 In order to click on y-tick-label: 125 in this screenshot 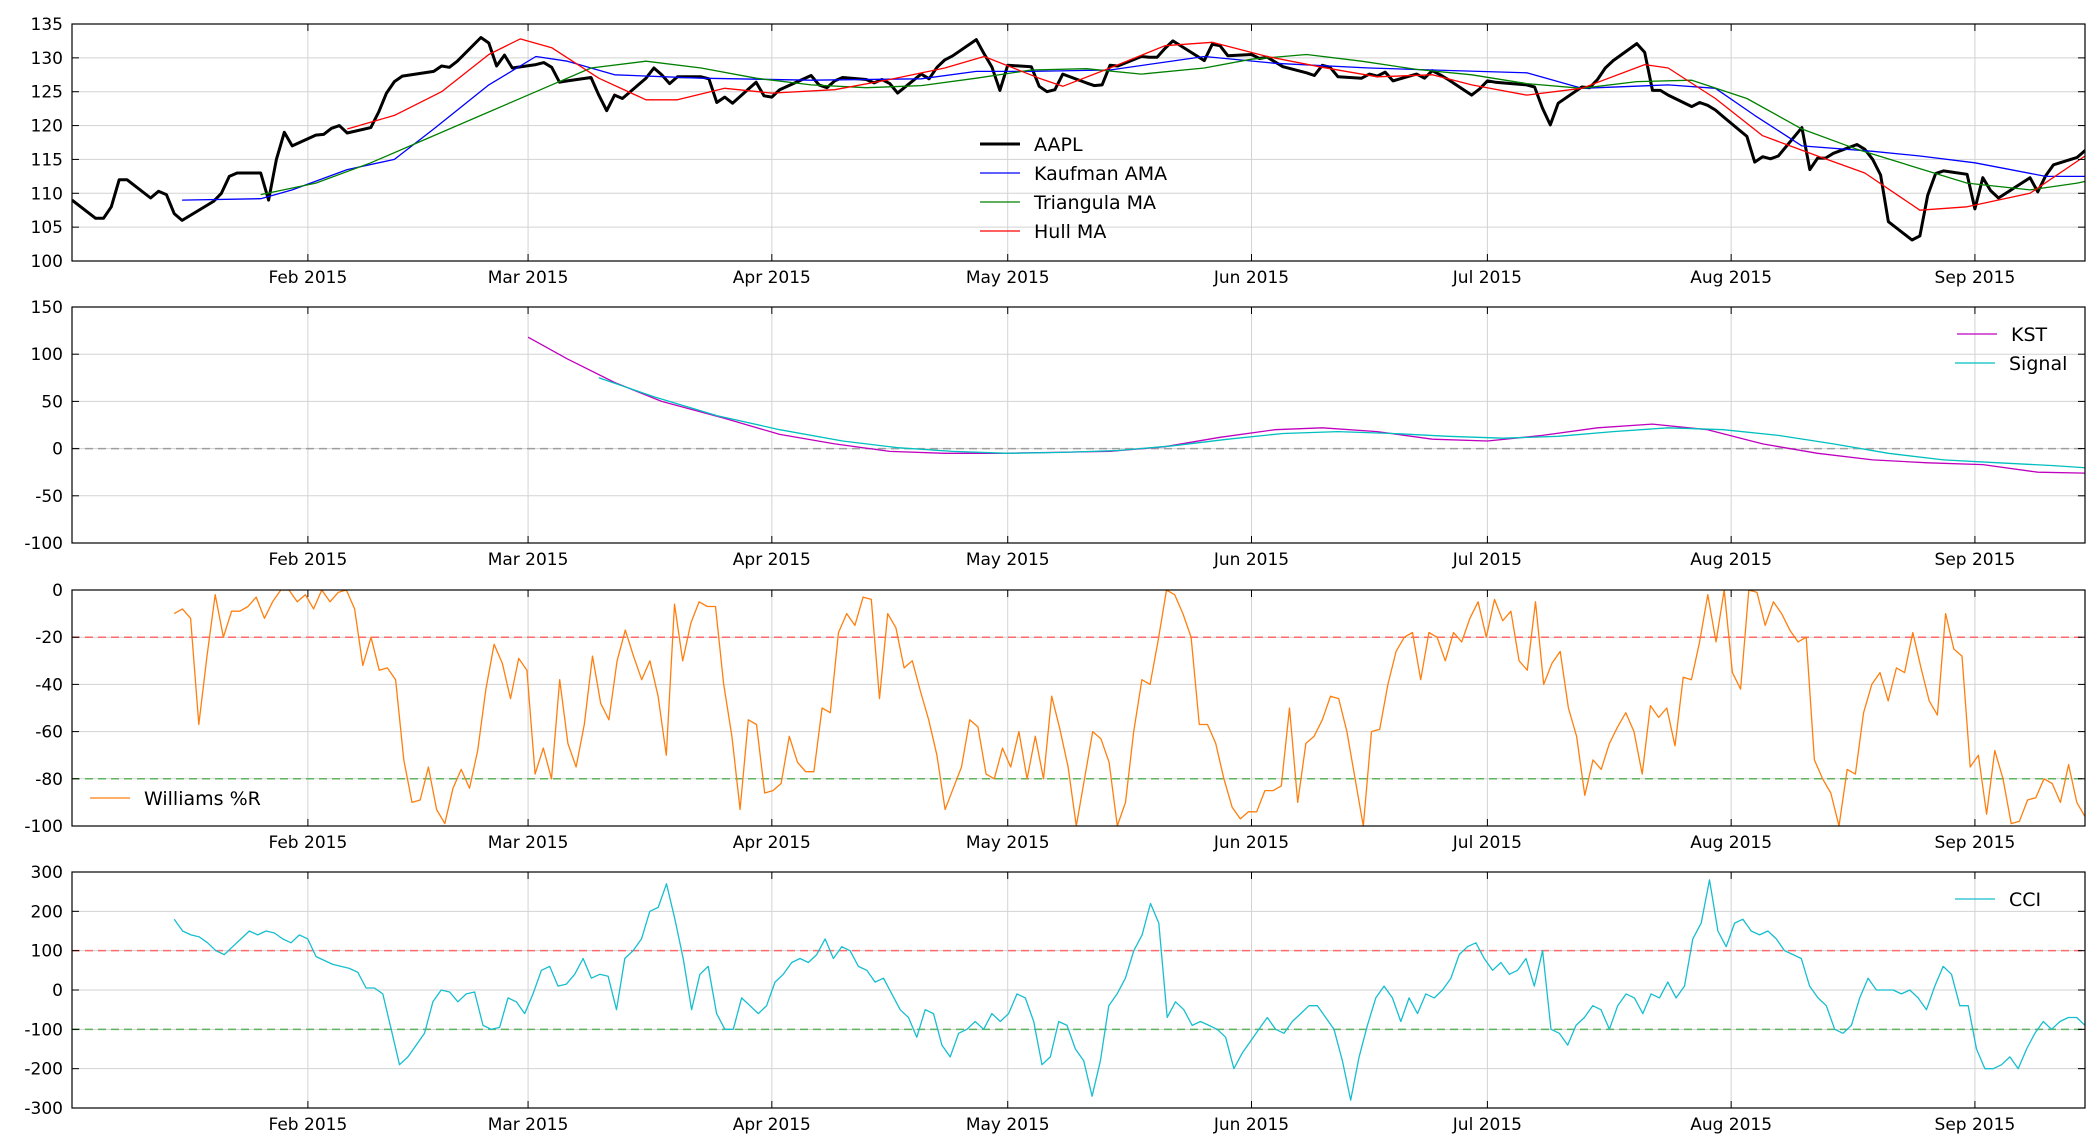, I will do `click(47, 93)`.